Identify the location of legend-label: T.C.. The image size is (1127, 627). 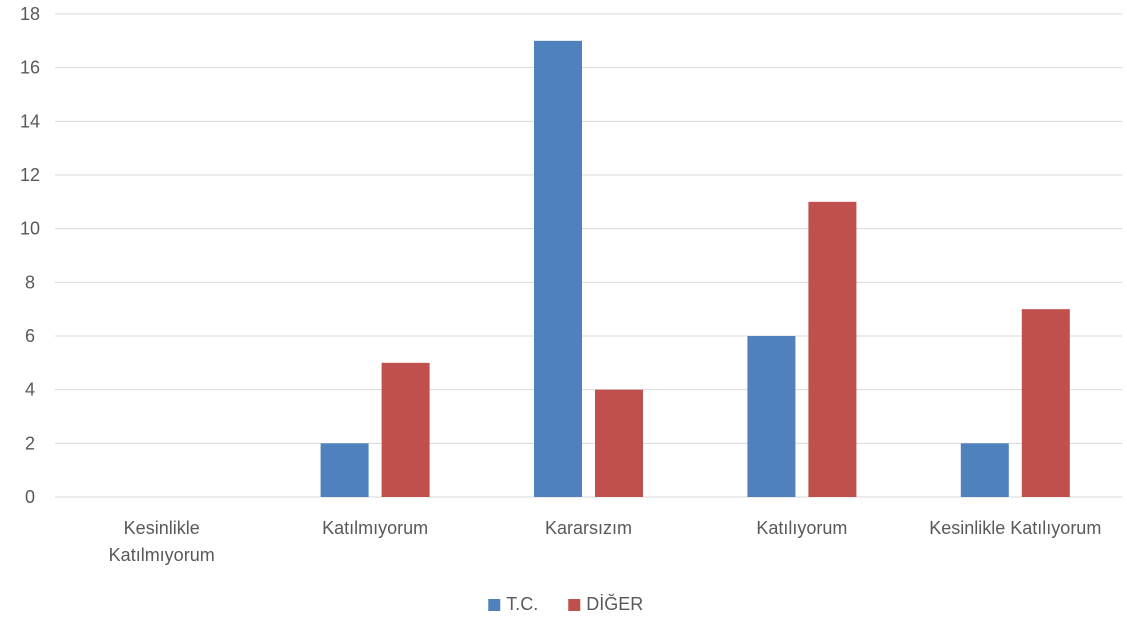
(522, 604).